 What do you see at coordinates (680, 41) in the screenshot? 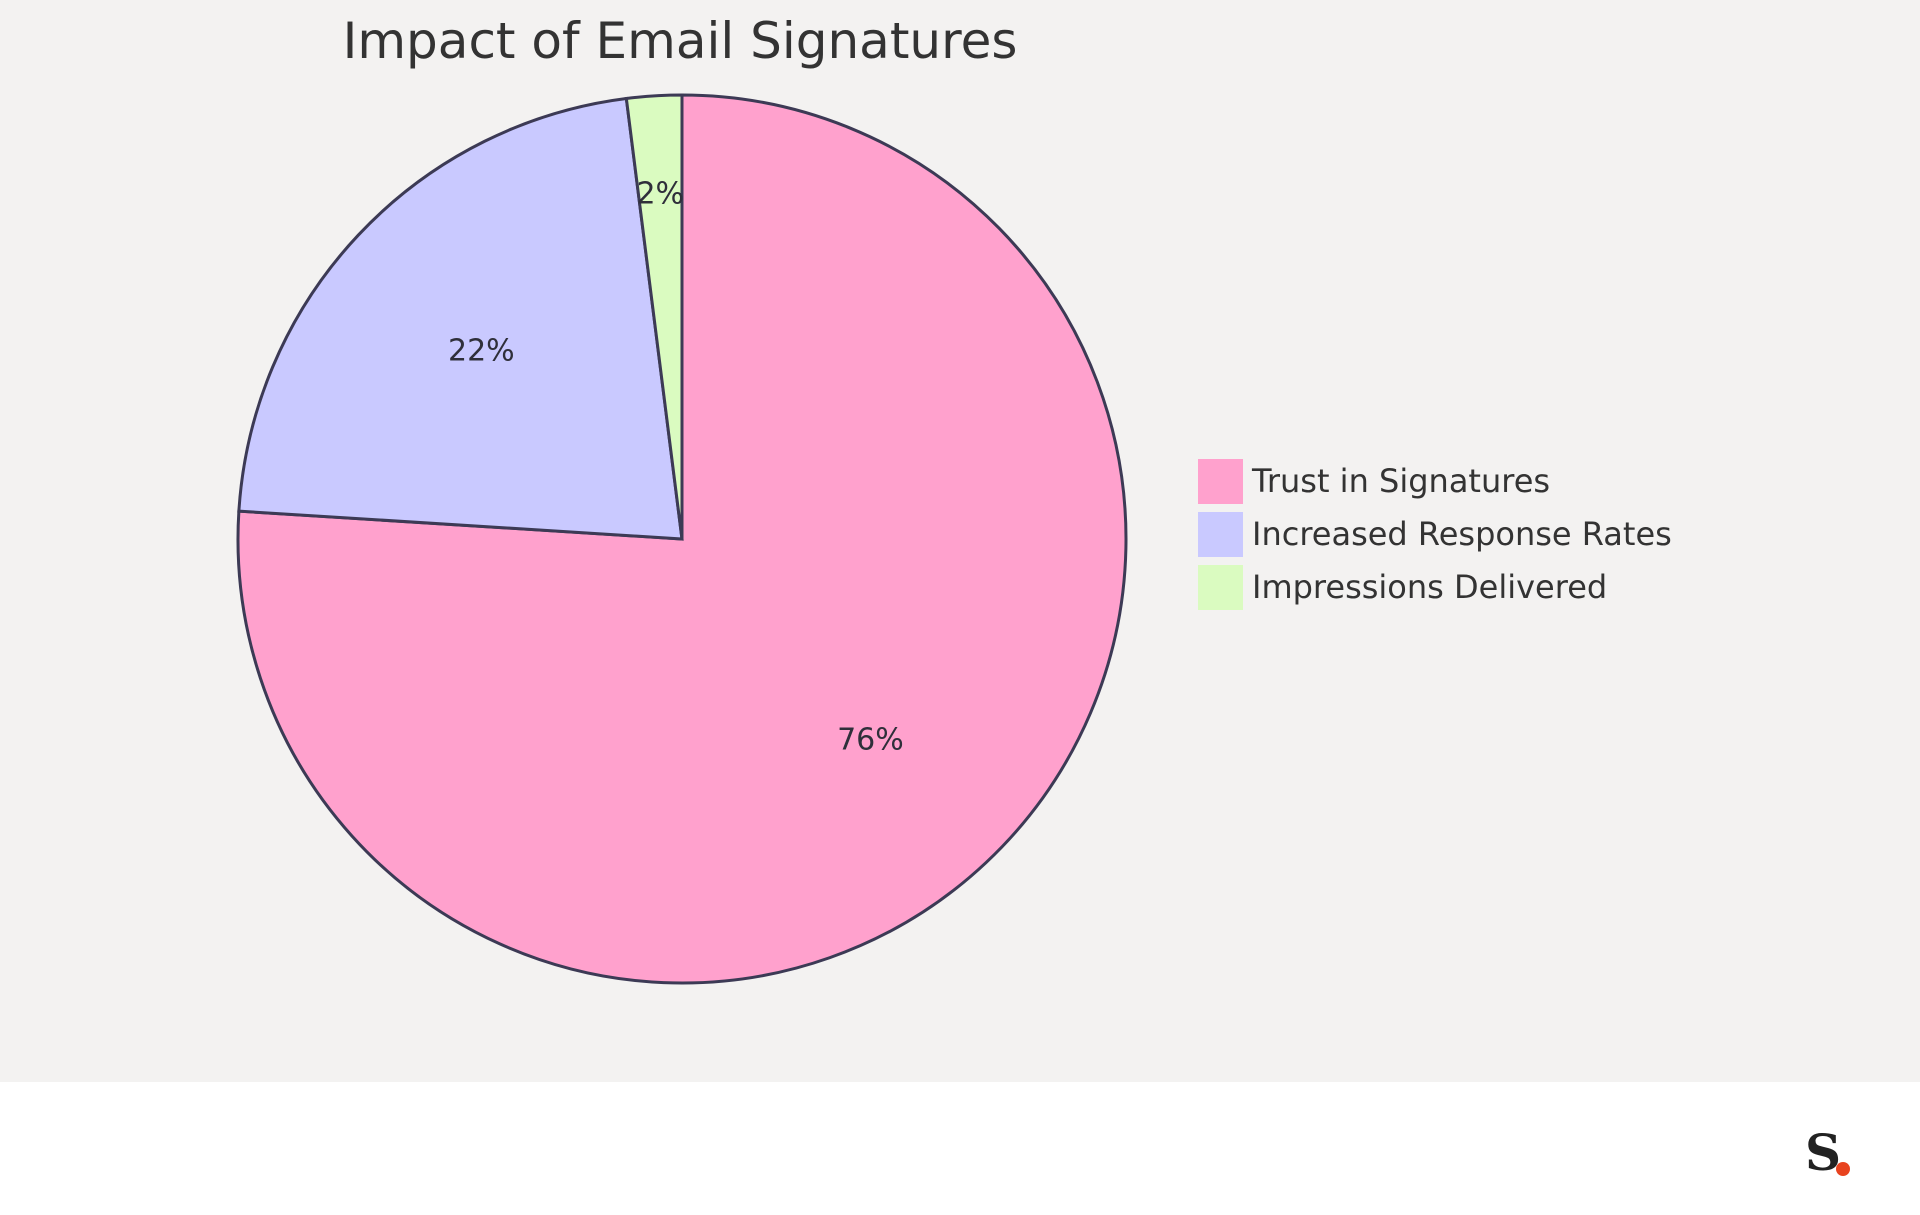
I see `chart-title: Impact of Email Signatures` at bounding box center [680, 41].